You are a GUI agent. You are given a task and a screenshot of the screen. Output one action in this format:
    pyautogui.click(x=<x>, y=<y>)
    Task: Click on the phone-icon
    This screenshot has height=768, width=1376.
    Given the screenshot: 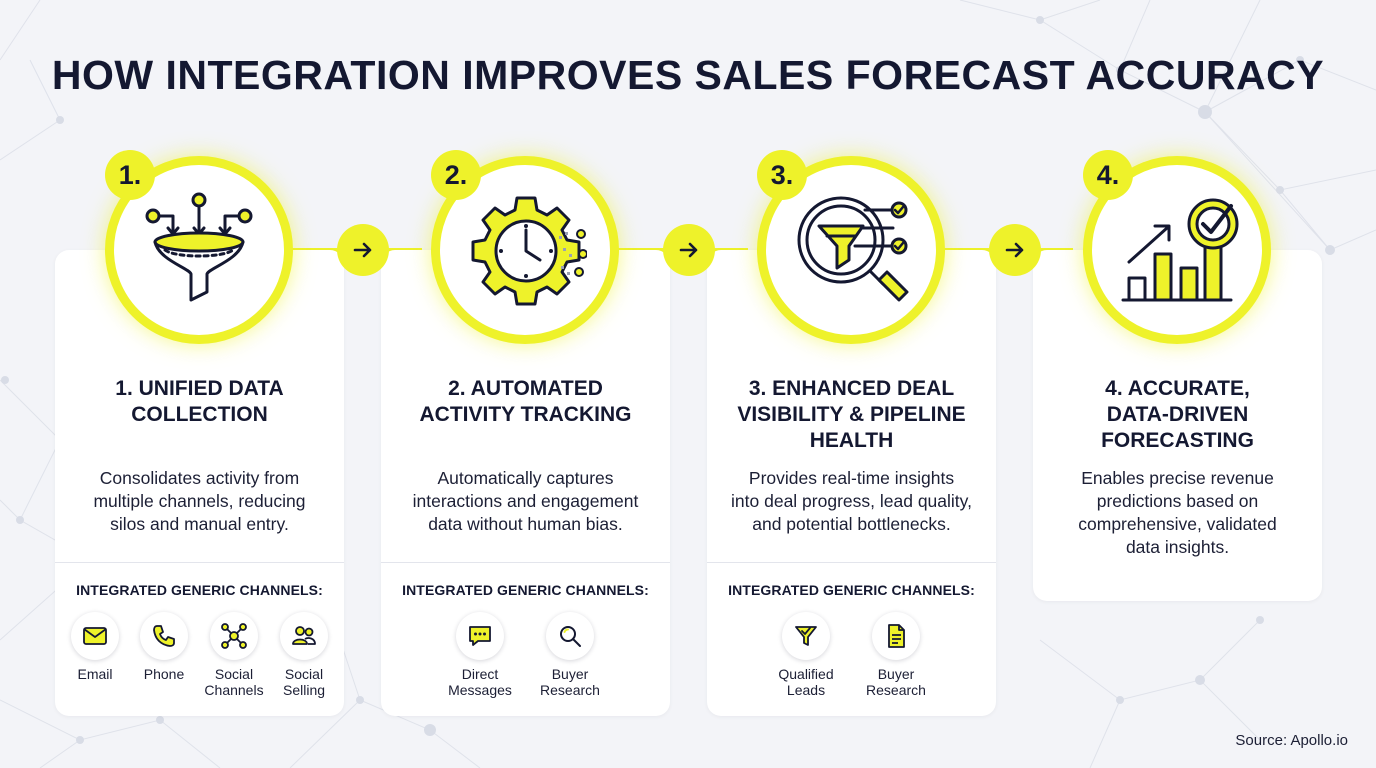 What is the action you would take?
    pyautogui.click(x=164, y=636)
    